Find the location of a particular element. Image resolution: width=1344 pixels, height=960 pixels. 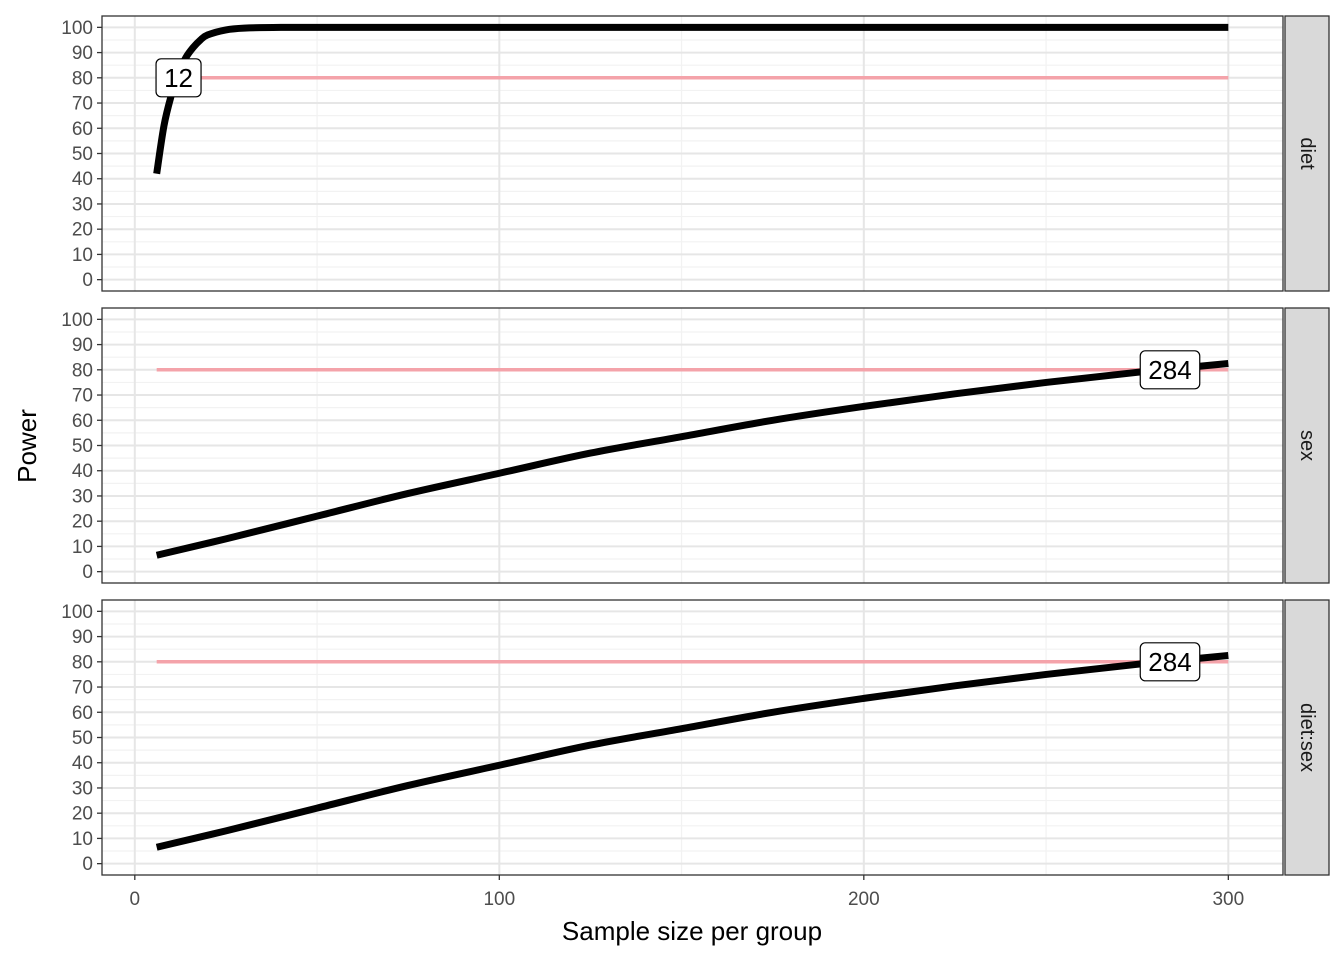

x-tick-label: 0 is located at coordinates (135, 899).